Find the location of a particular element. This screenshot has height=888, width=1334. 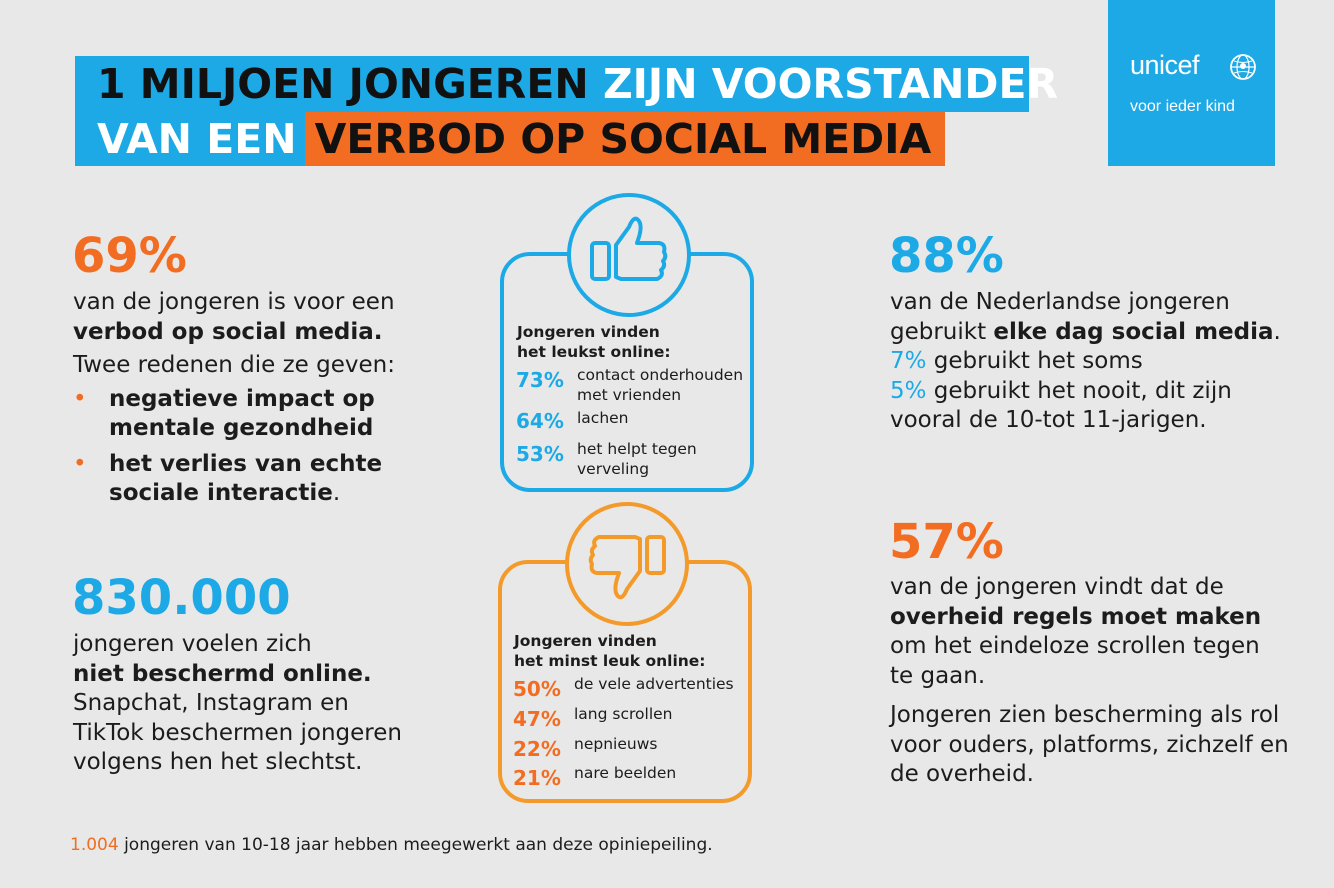

thumbs-down-icon is located at coordinates (627, 567).